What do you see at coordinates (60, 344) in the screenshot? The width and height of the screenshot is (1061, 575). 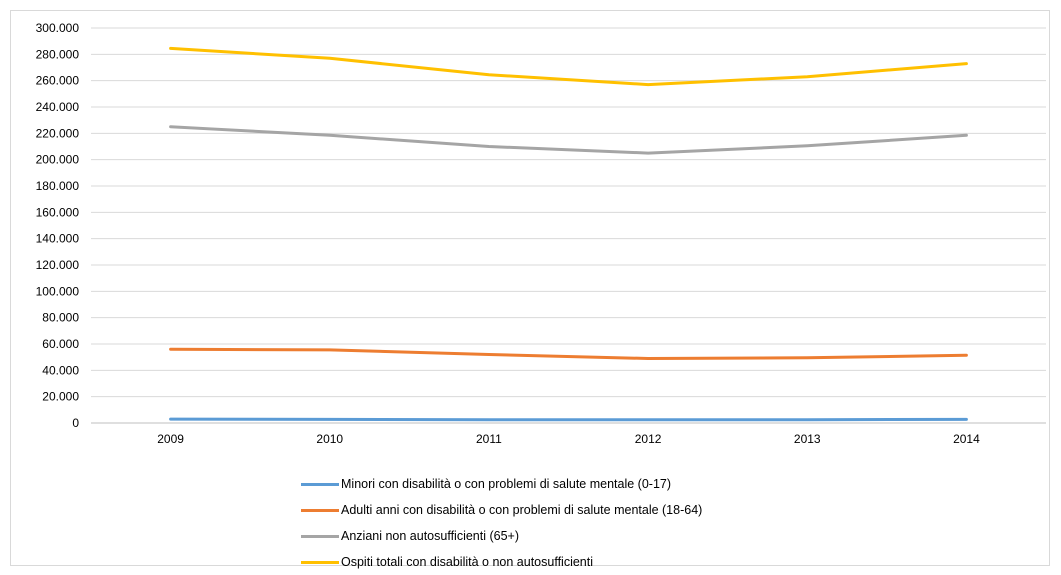 I see `y-tick-label: 60.000` at bounding box center [60, 344].